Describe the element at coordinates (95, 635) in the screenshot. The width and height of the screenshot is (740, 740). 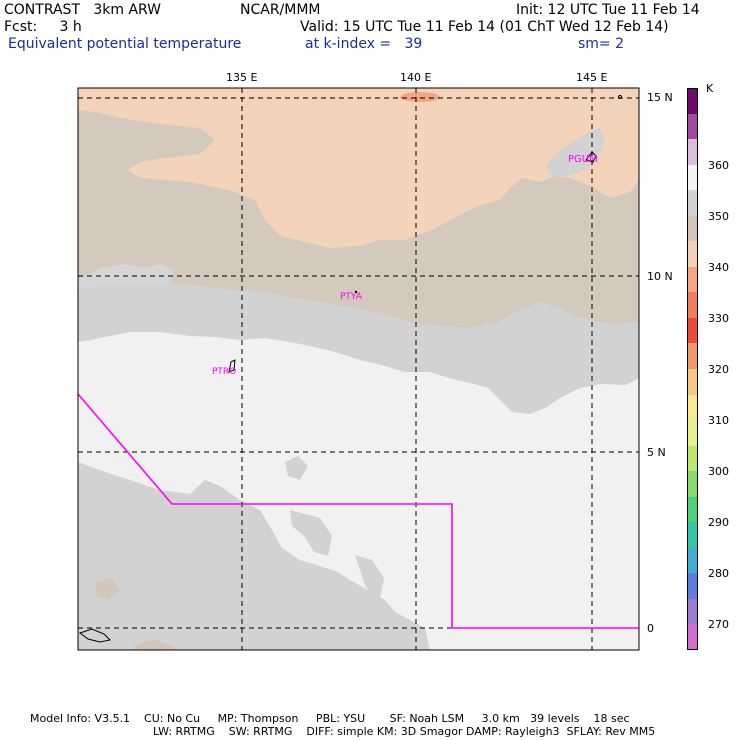
I see `island-outline` at that location.